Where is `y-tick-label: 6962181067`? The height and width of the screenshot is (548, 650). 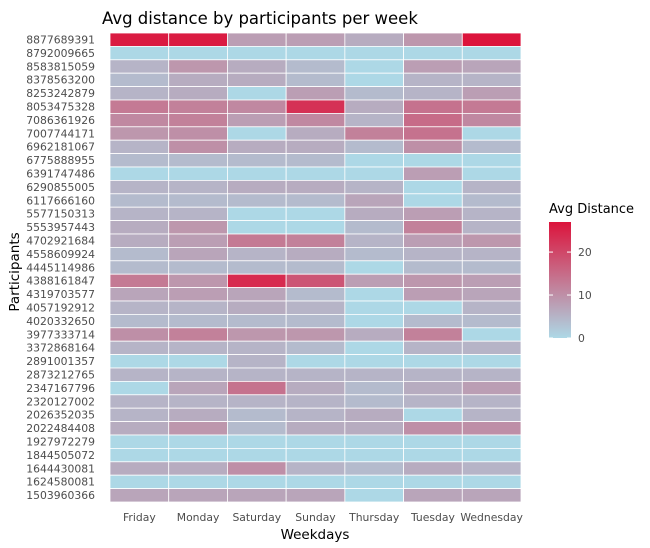 y-tick-label: 6962181067 is located at coordinates (60, 147).